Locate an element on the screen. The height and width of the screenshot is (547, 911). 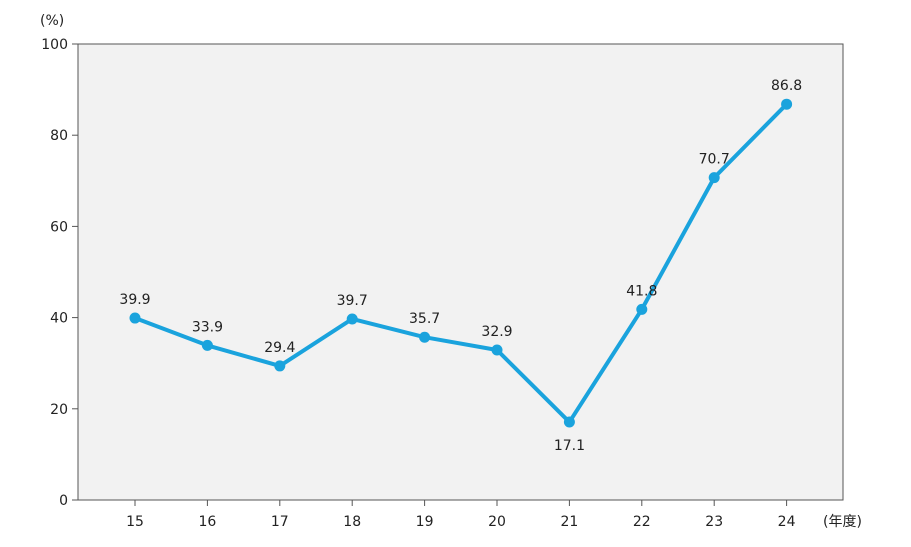
x-tick-label: 15 is located at coordinates (135, 522).